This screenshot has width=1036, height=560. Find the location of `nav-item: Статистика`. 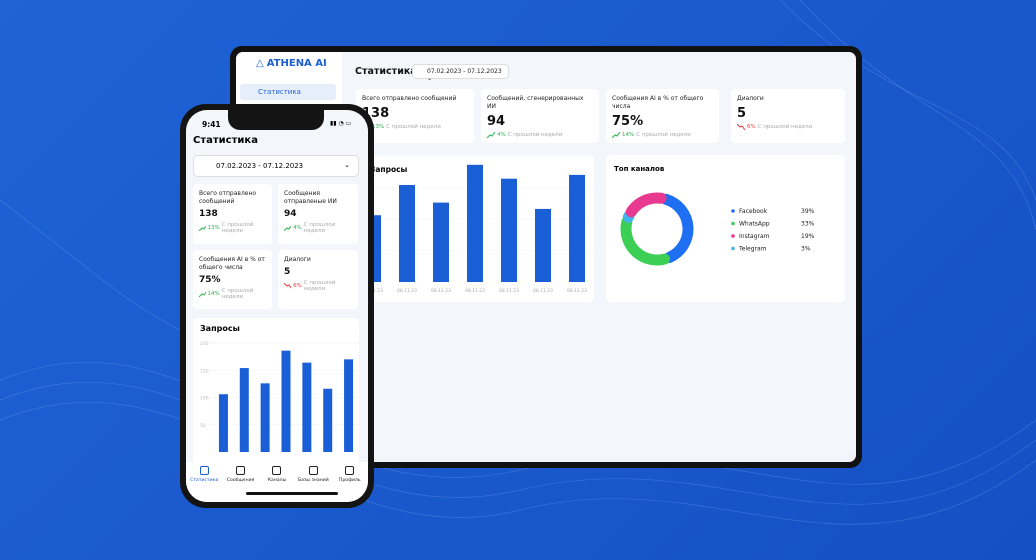

nav-item: Статистика is located at coordinates (288, 92).